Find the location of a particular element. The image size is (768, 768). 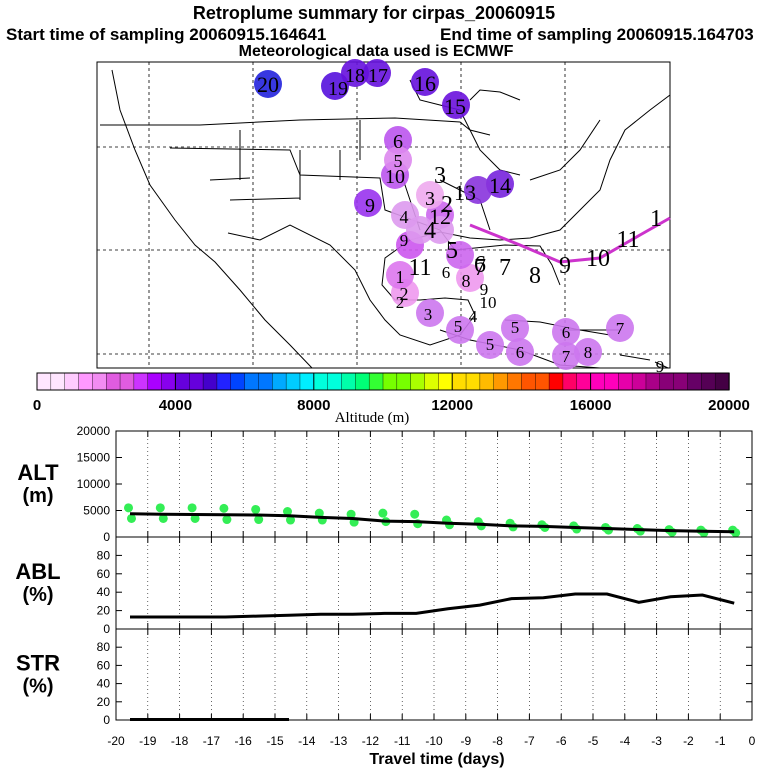

start-time: Start time of sampling 20060915.164641 is located at coordinates (166, 34).